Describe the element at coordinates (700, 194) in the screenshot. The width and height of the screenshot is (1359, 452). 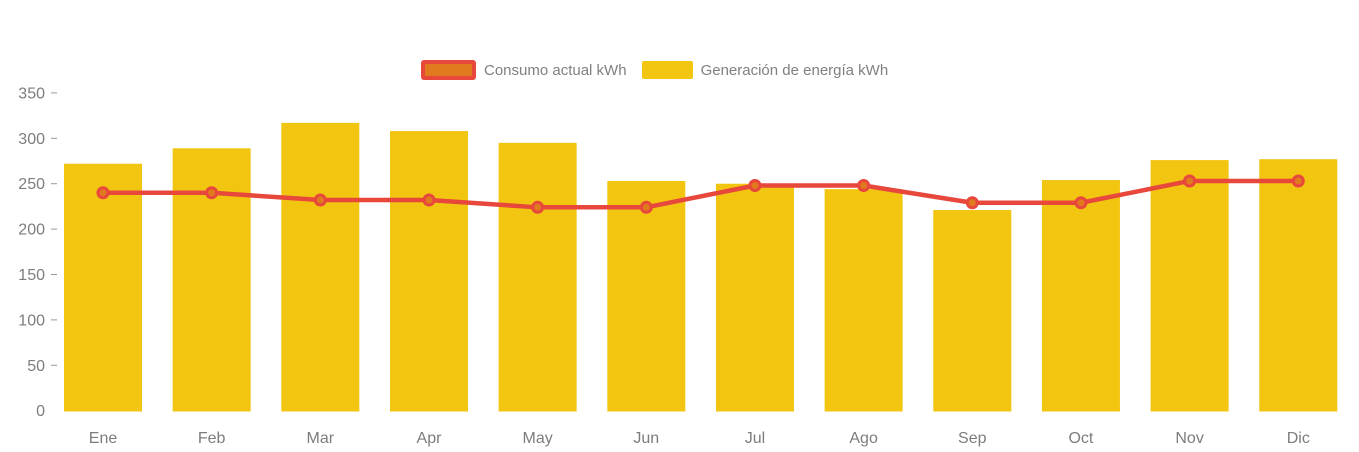
I see `consumo-line` at that location.